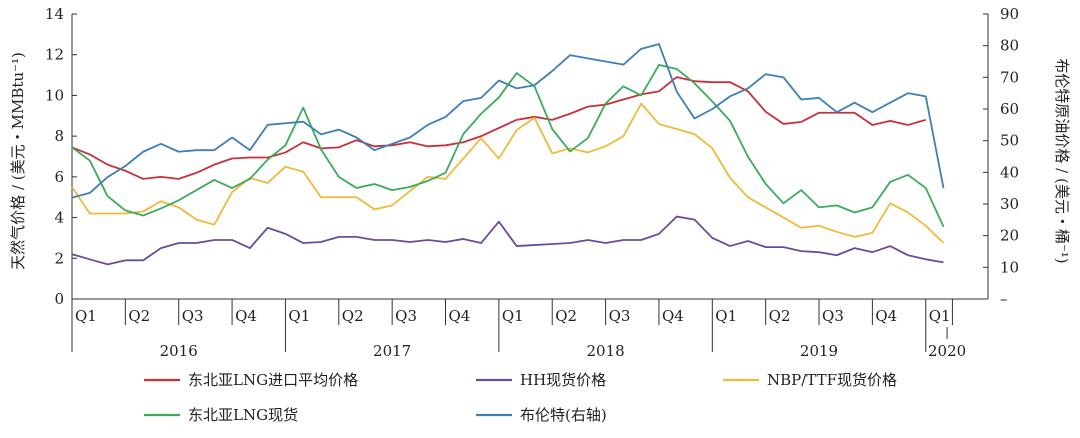 The width and height of the screenshot is (1080, 438). I want to click on y-left-tick-label: 2, so click(59, 258).